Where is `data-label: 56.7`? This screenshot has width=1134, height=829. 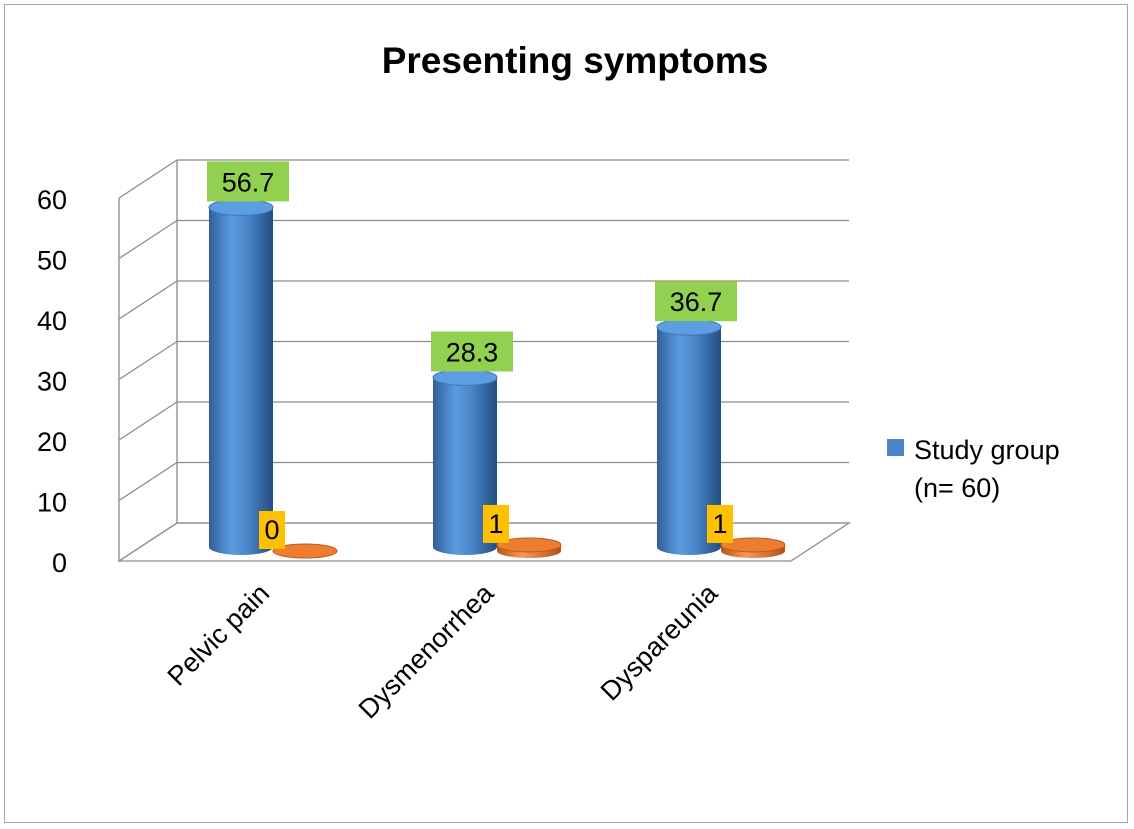 data-label: 56.7 is located at coordinates (248, 182).